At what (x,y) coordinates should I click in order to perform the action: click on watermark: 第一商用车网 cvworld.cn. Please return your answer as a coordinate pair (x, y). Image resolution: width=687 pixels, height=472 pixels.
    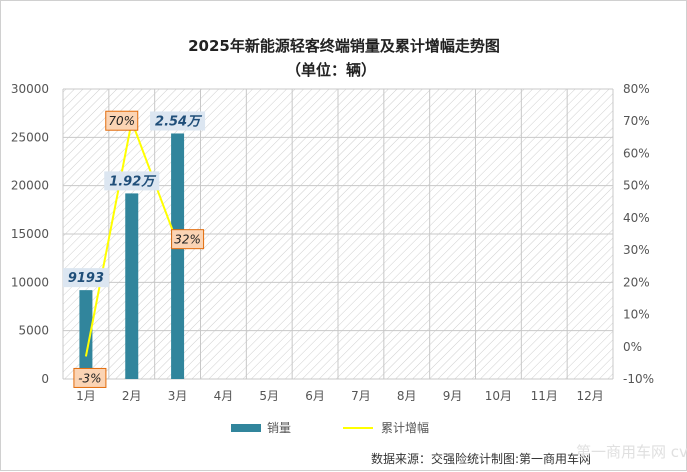
    Looking at the image, I should click on (631, 452).